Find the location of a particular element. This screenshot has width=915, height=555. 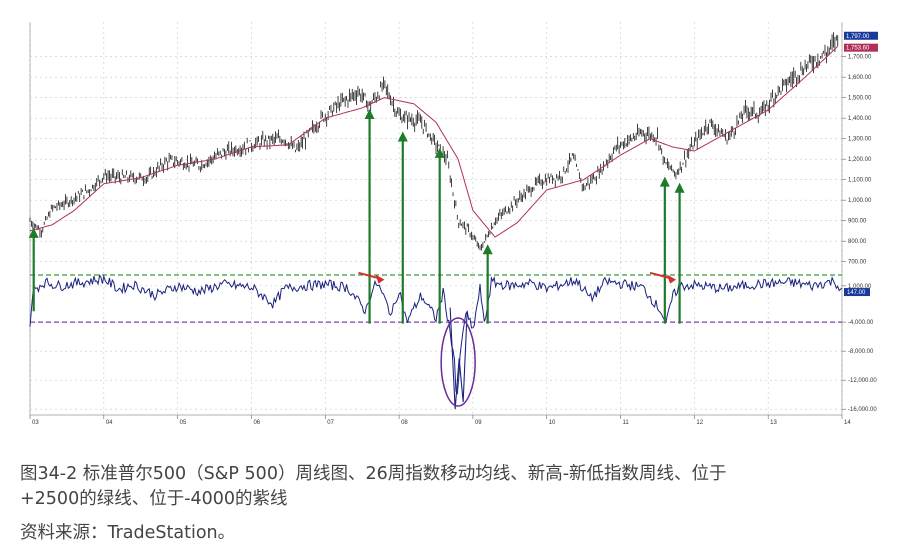

price-tick-label: 1,200.00 is located at coordinates (860, 160).